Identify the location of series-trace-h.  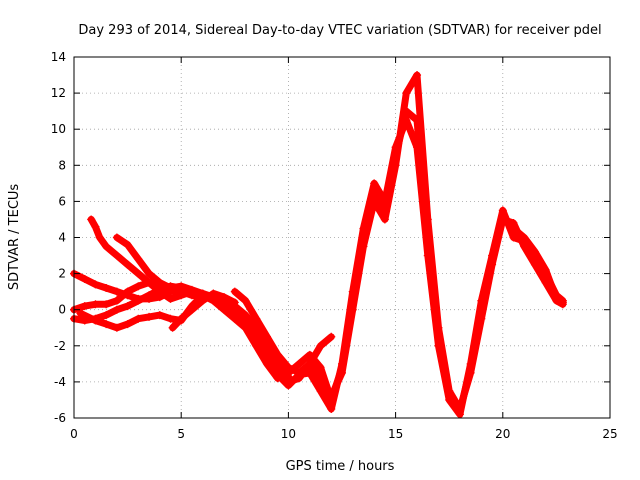
(283, 332).